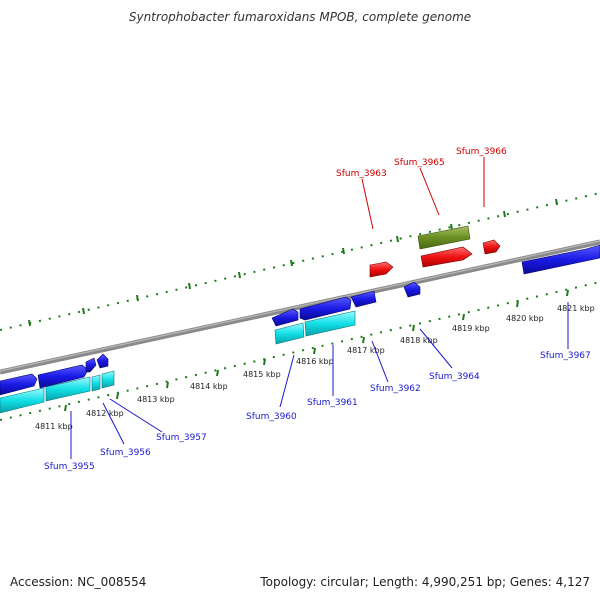 This screenshot has height=600, width=600. What do you see at coordinates (315, 361) in the screenshot?
I see `kbp-label-4816: 4816 kbp` at bounding box center [315, 361].